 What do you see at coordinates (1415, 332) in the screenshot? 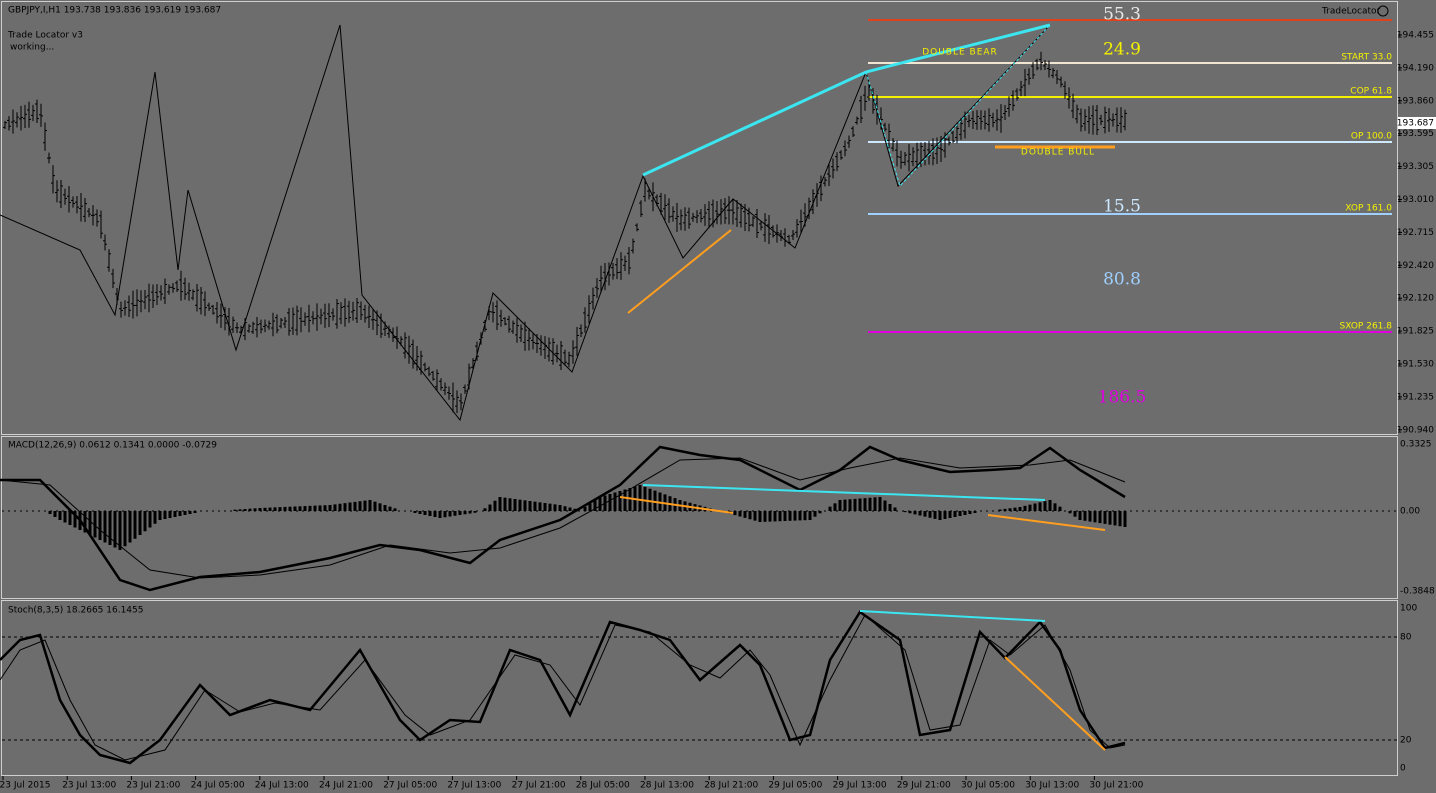
I see `price-tick-label: 191.825` at bounding box center [1415, 332].